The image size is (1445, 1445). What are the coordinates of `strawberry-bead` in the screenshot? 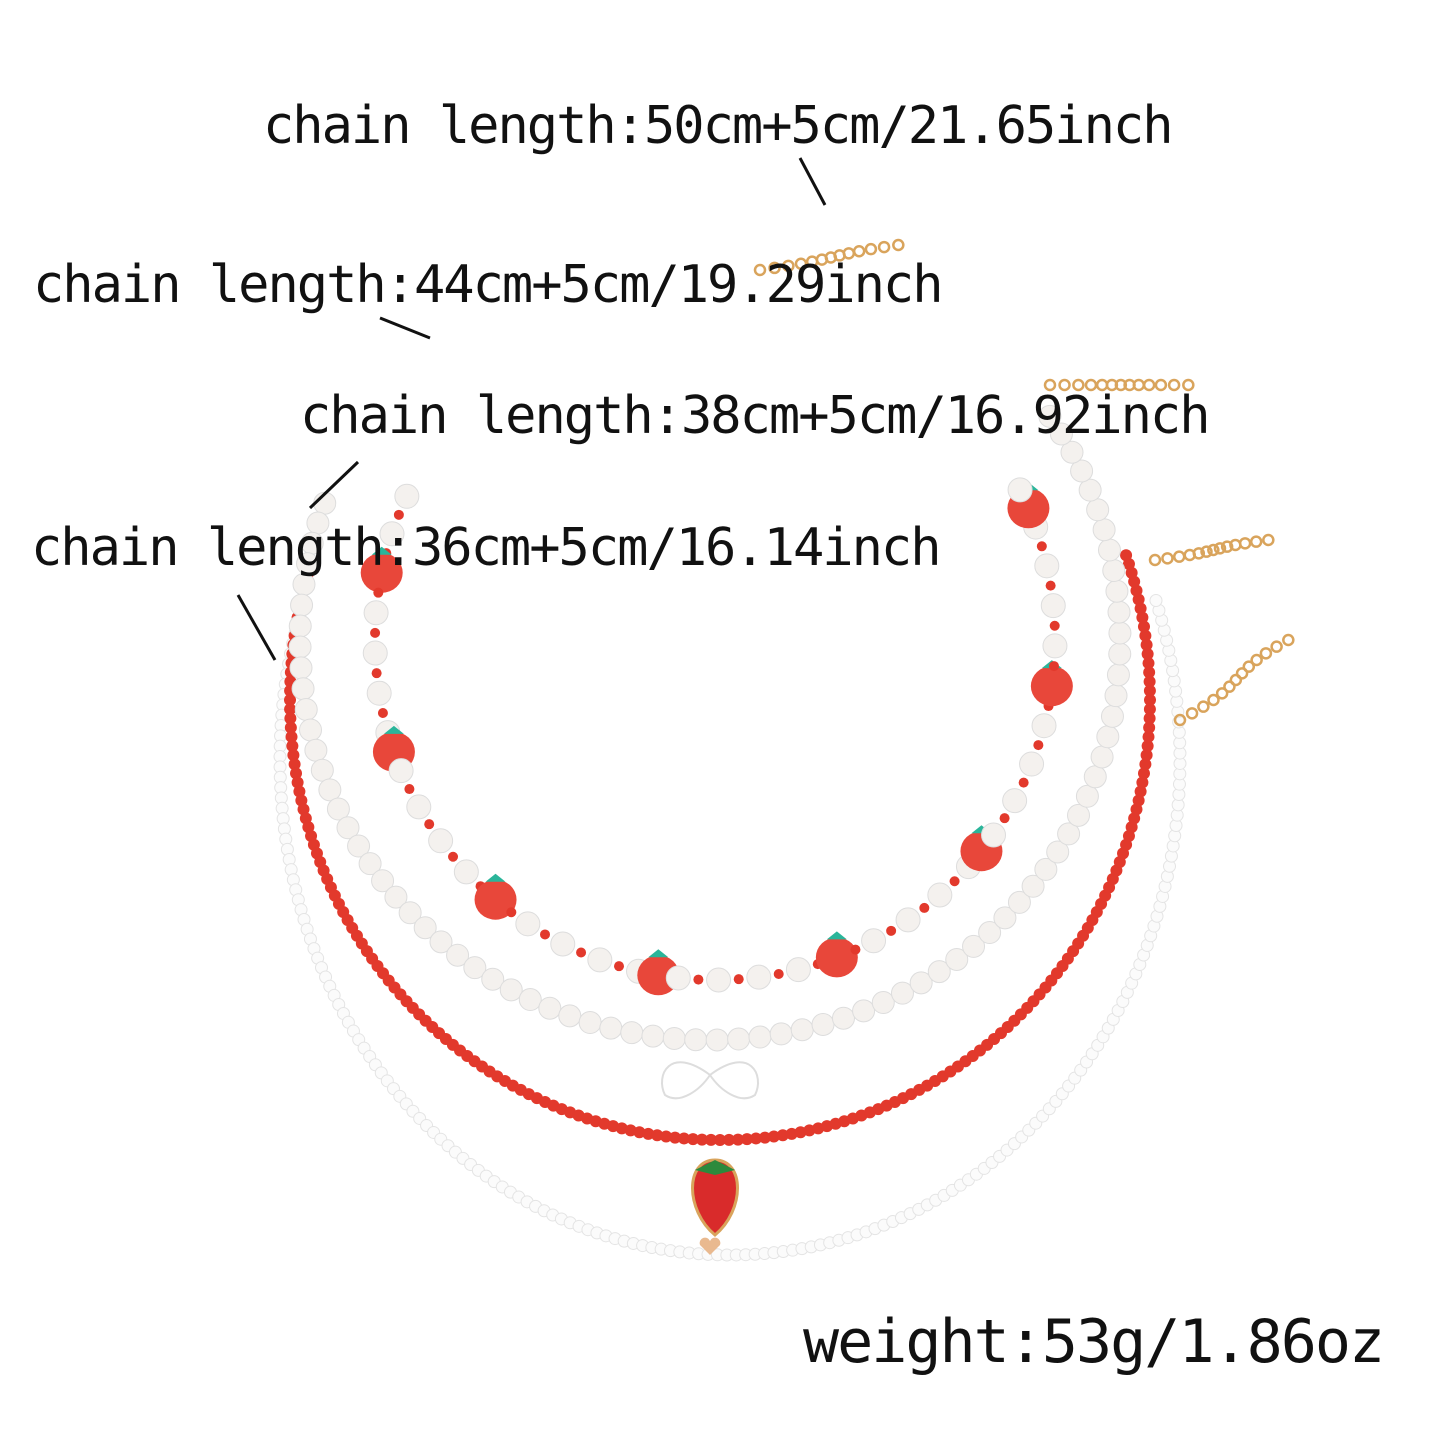 It's located at (381, 572).